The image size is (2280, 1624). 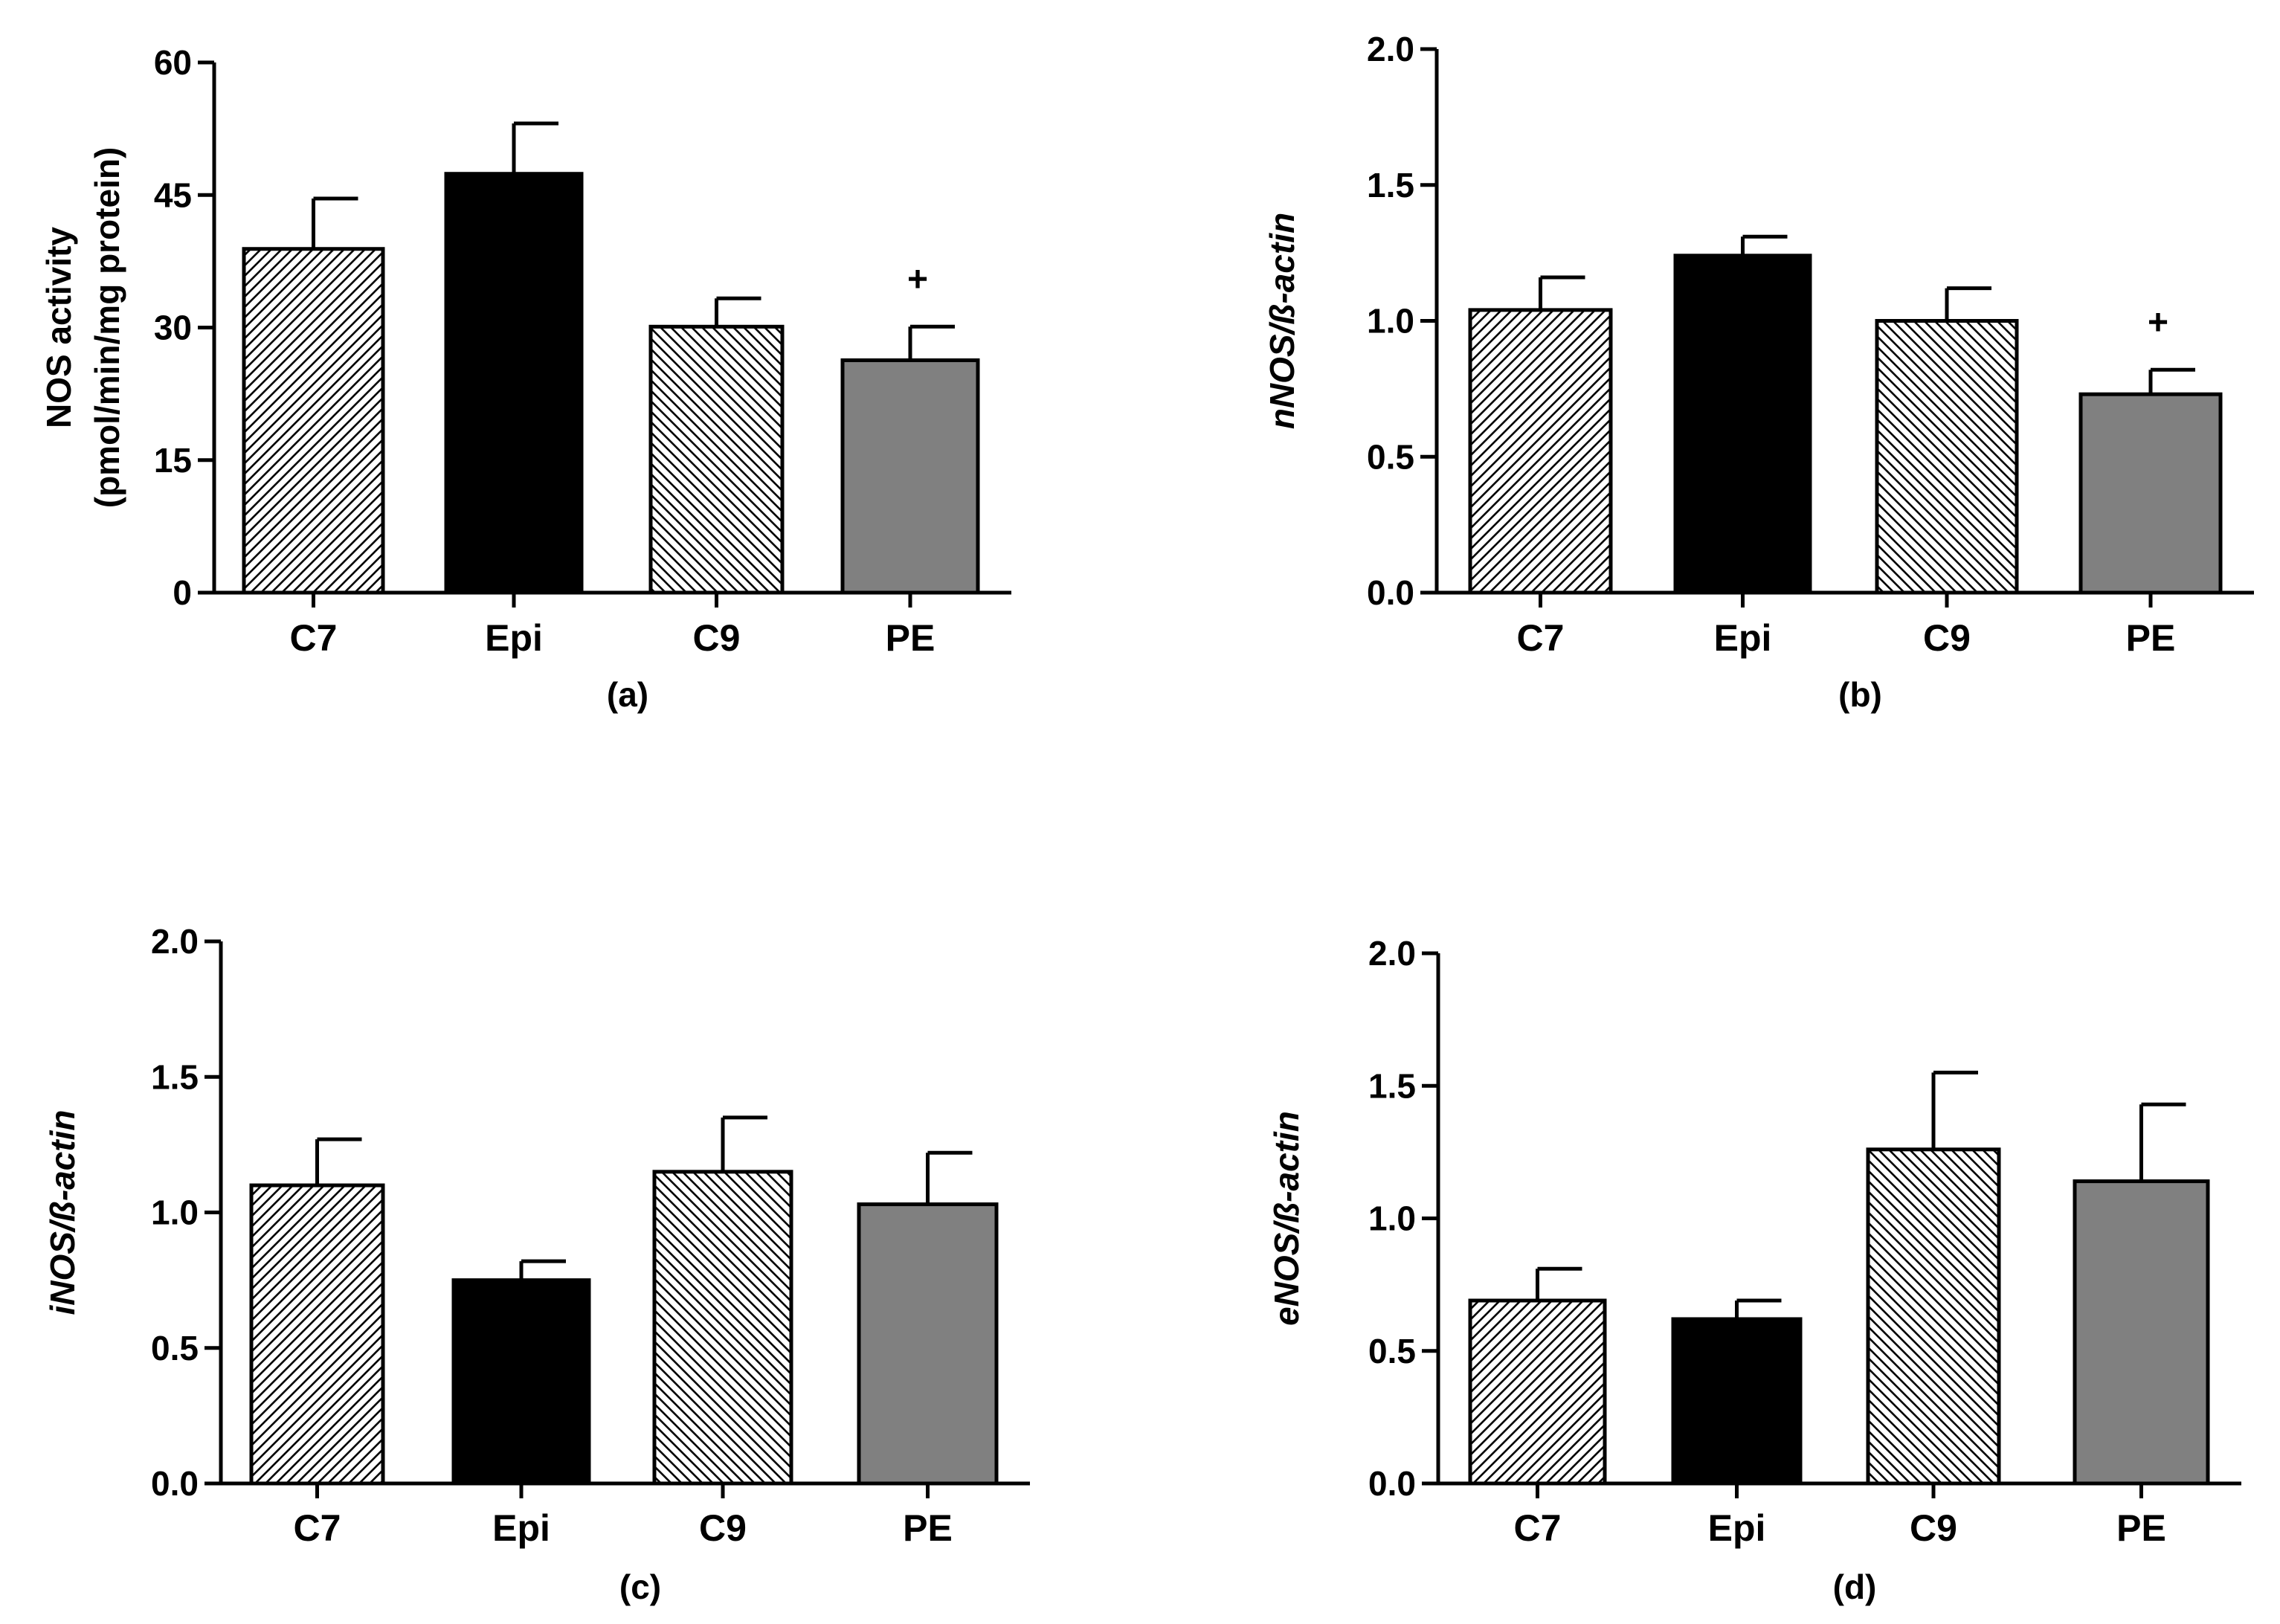 I want to click on panel-label: (a), so click(x=627, y=694).